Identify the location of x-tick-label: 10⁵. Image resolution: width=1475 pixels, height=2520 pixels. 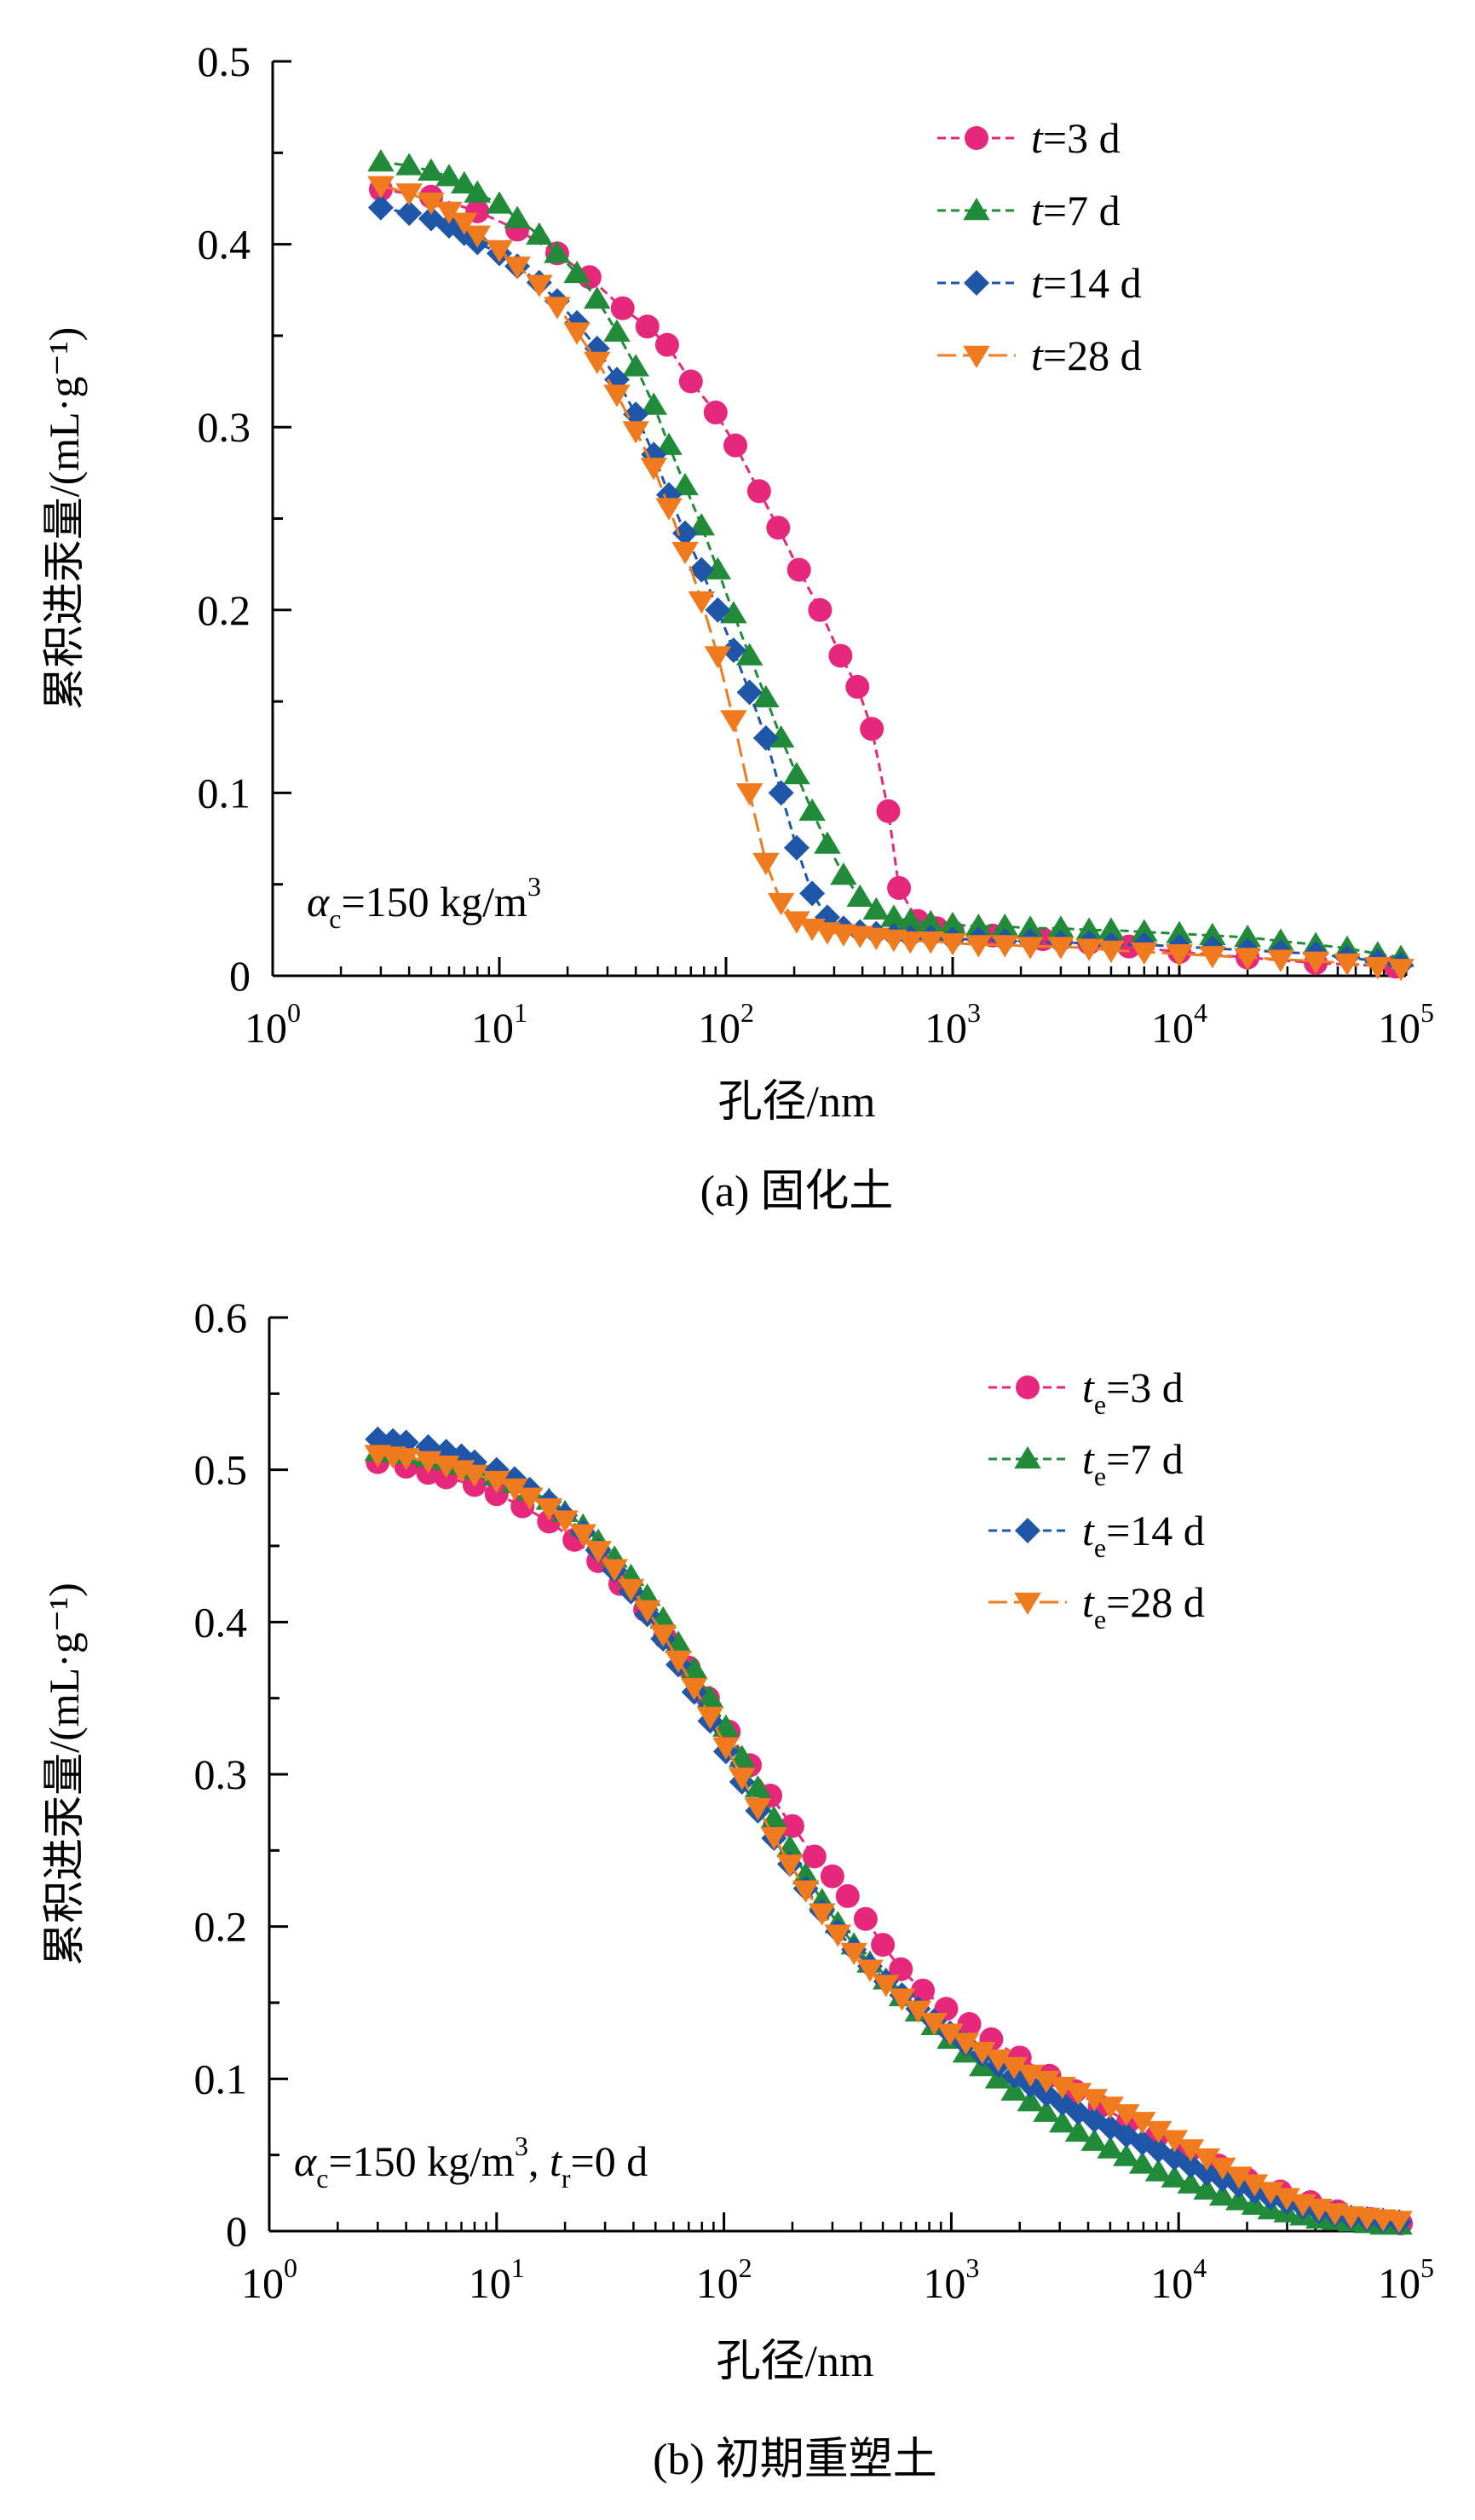
(1406, 1025).